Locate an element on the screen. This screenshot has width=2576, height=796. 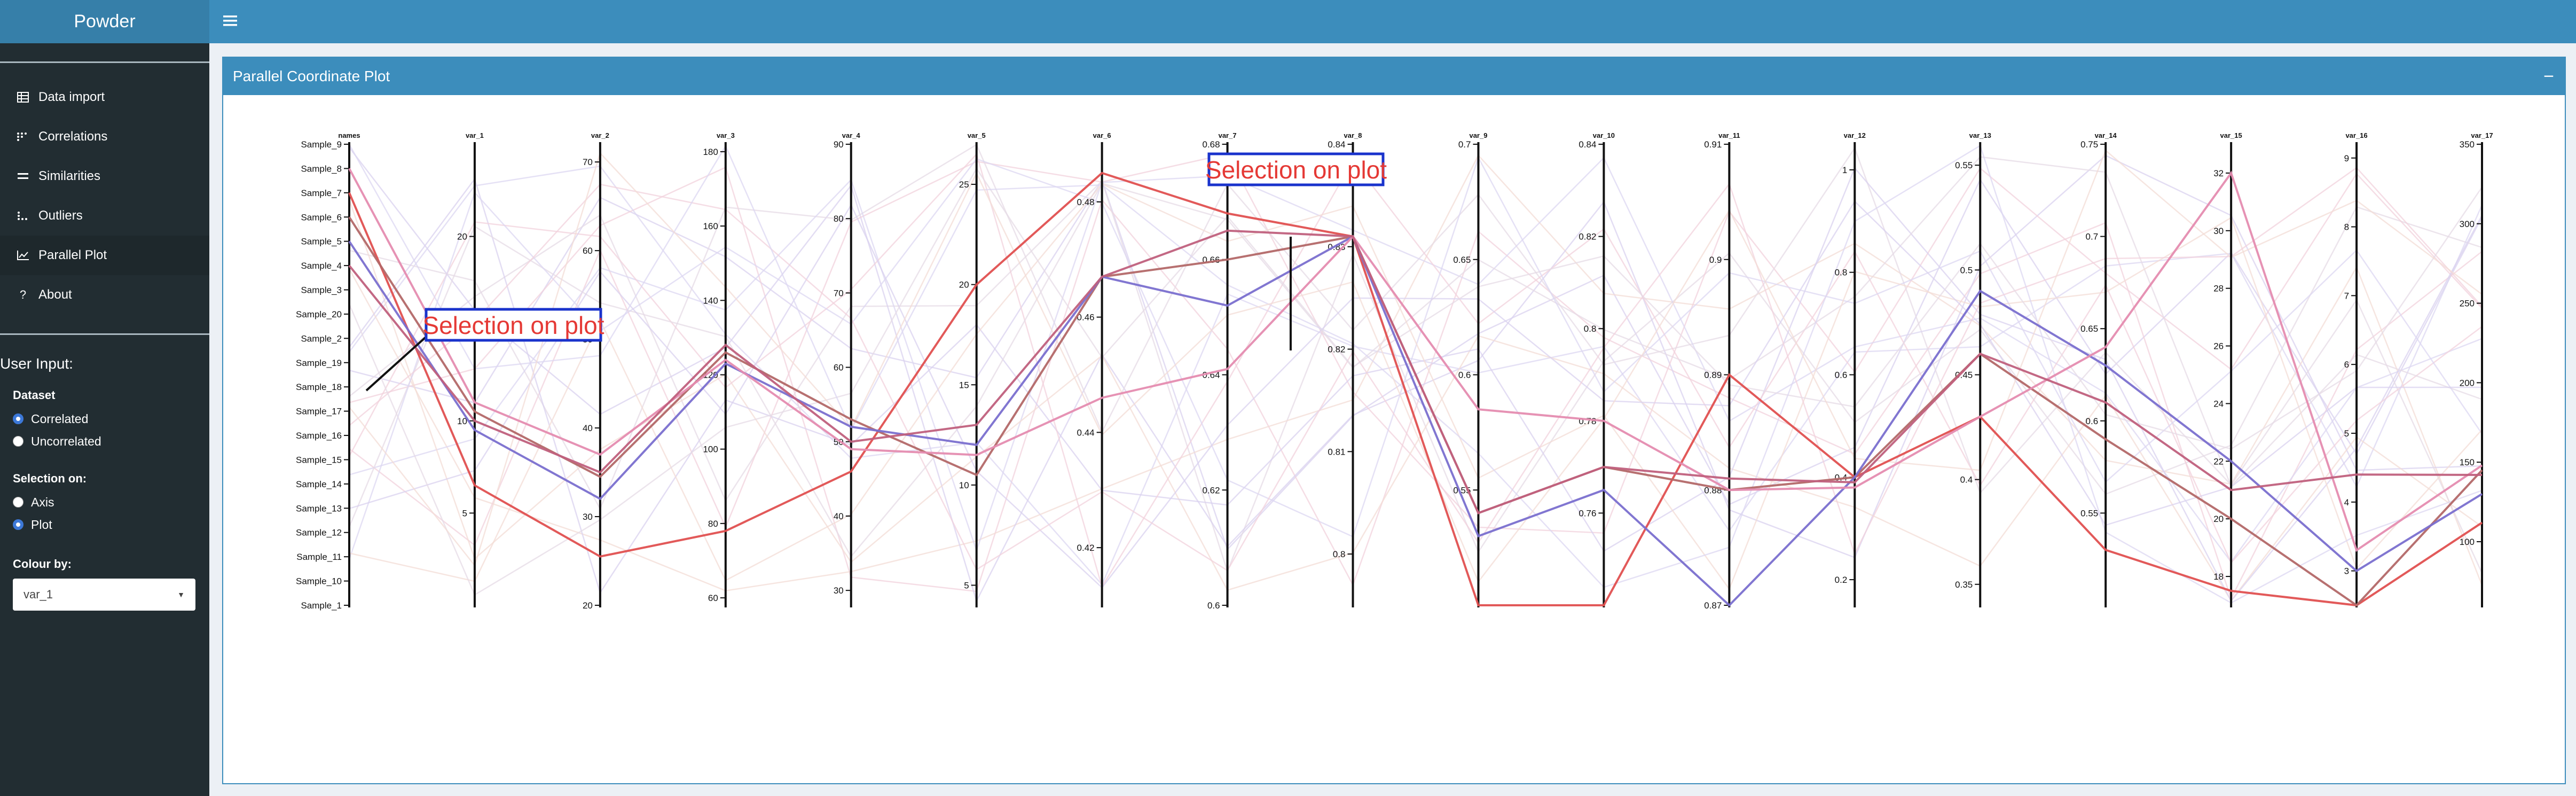
tick-label: 0.75 is located at coordinates (2089, 145).